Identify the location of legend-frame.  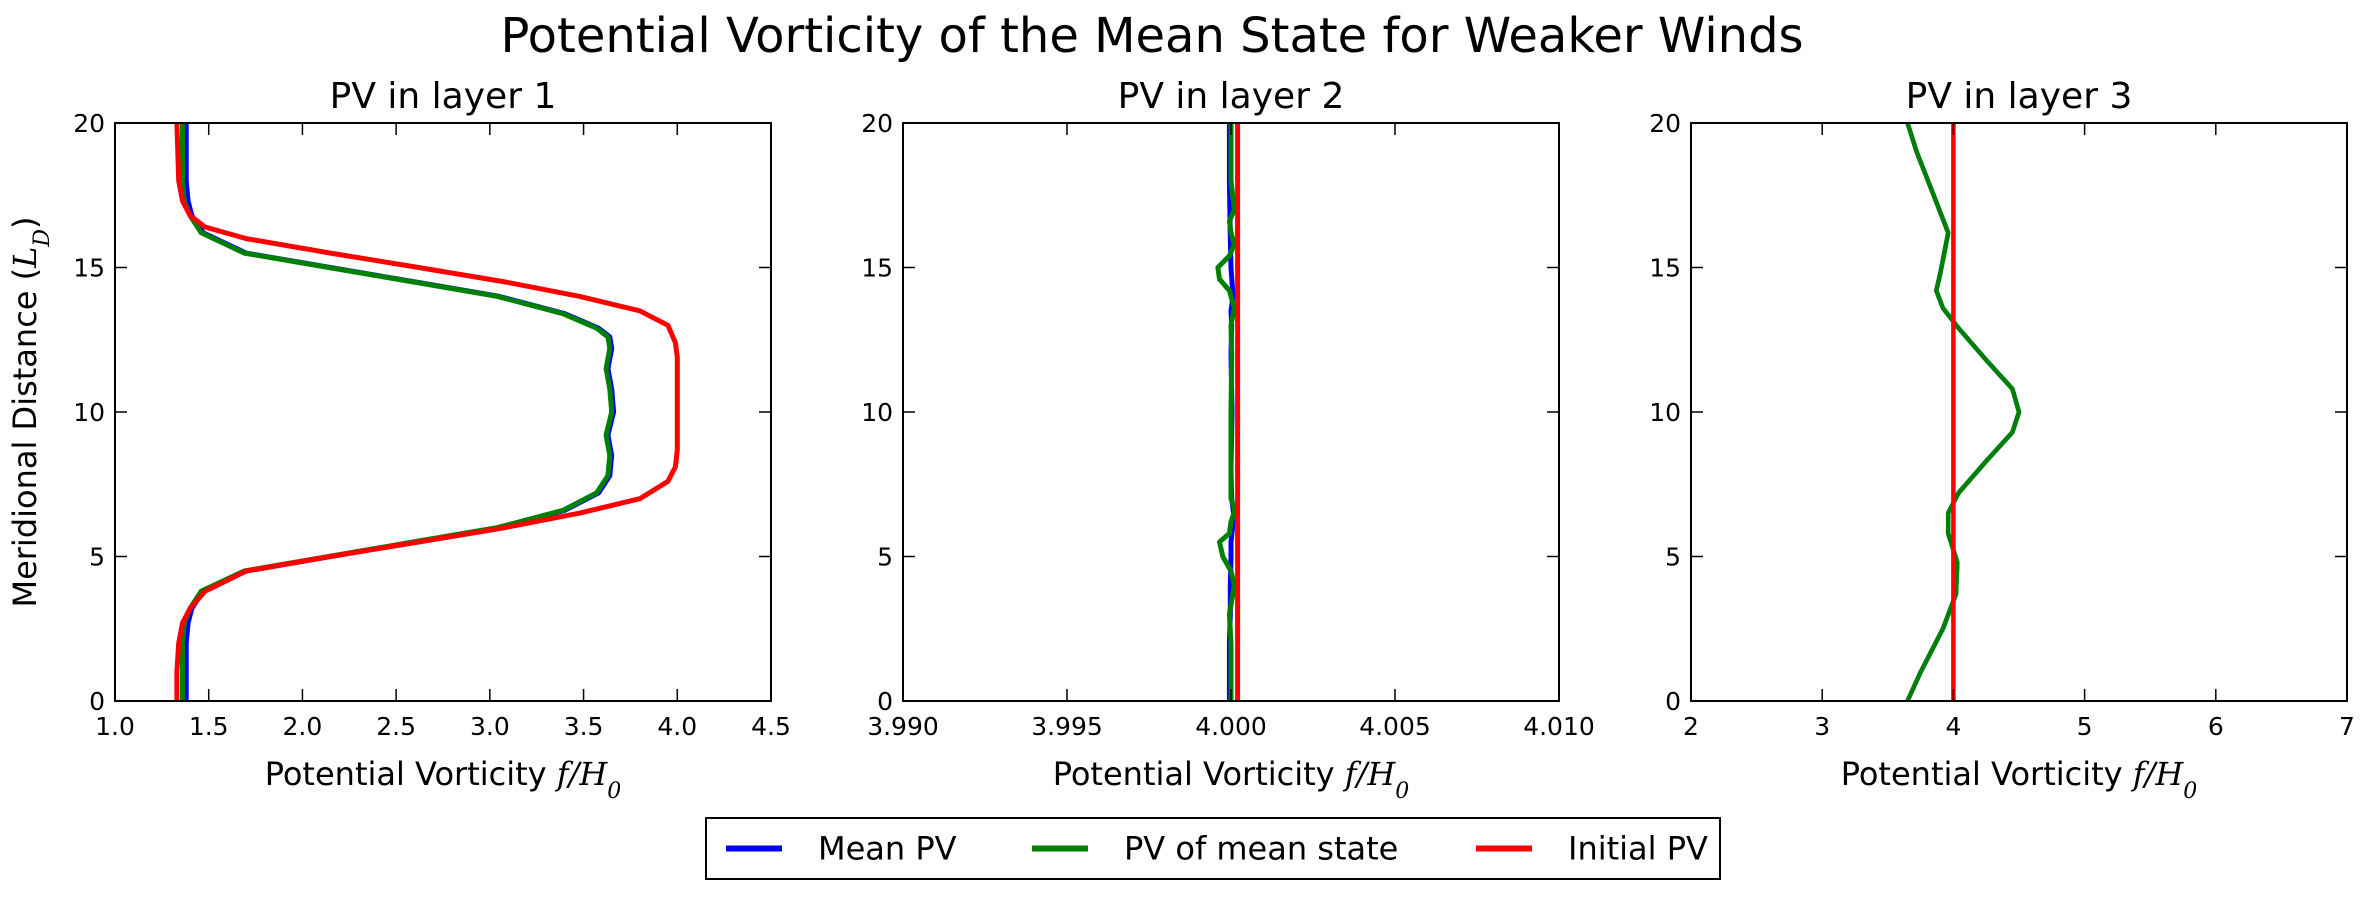
(1213, 848).